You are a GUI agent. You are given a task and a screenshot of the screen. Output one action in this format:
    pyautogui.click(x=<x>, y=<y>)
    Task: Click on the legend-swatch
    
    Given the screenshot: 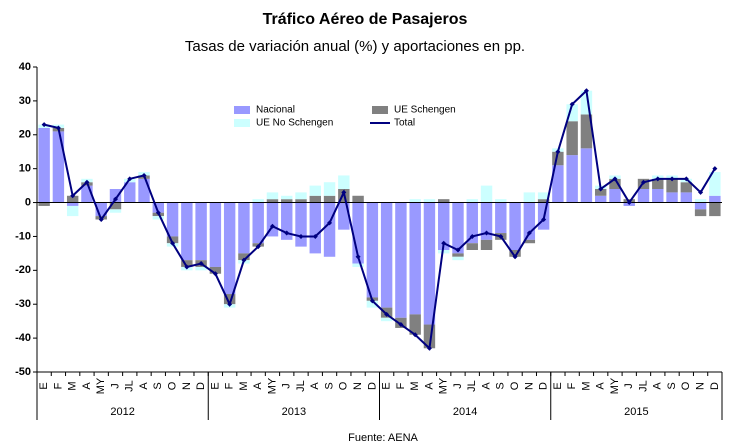 What is the action you would take?
    pyautogui.click(x=380, y=110)
    